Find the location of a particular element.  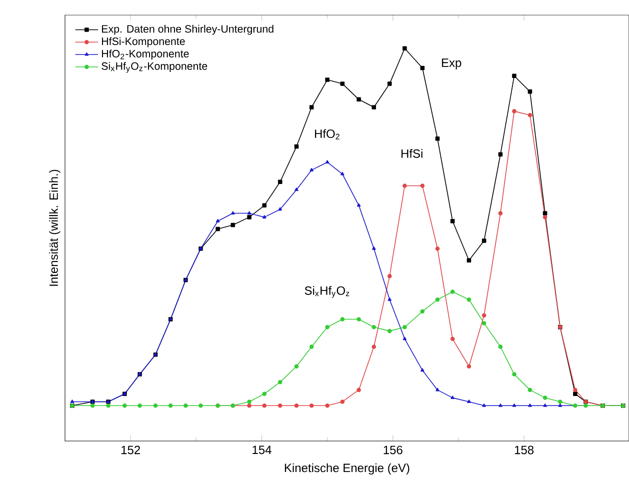

annotation: HfO$_{2}$ is located at coordinates (327, 134).